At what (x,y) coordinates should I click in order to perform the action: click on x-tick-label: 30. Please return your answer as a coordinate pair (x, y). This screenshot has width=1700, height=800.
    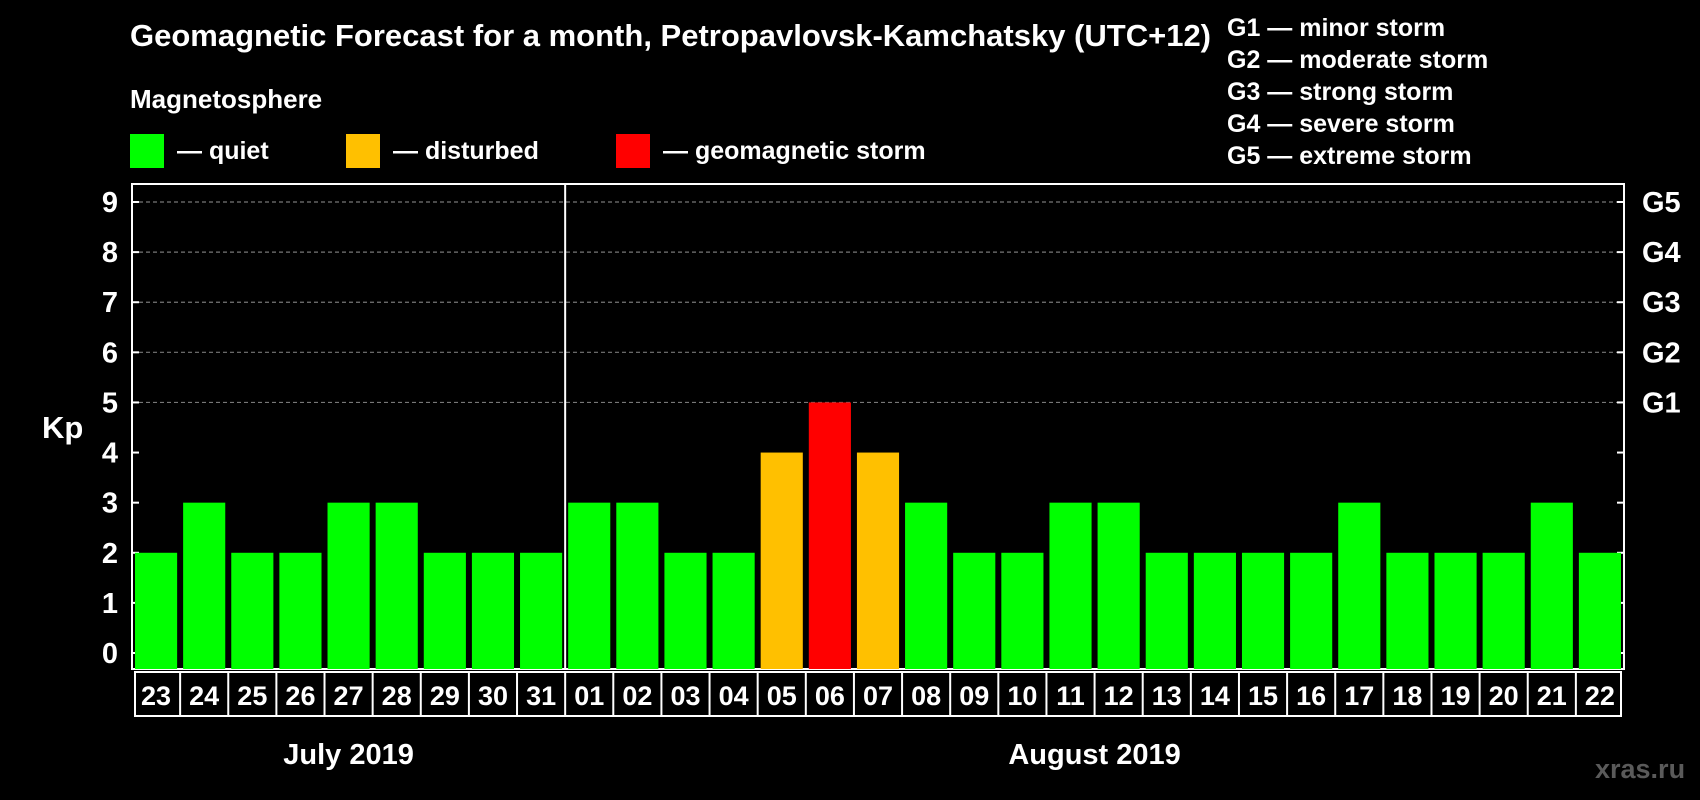
    Looking at the image, I should click on (493, 696).